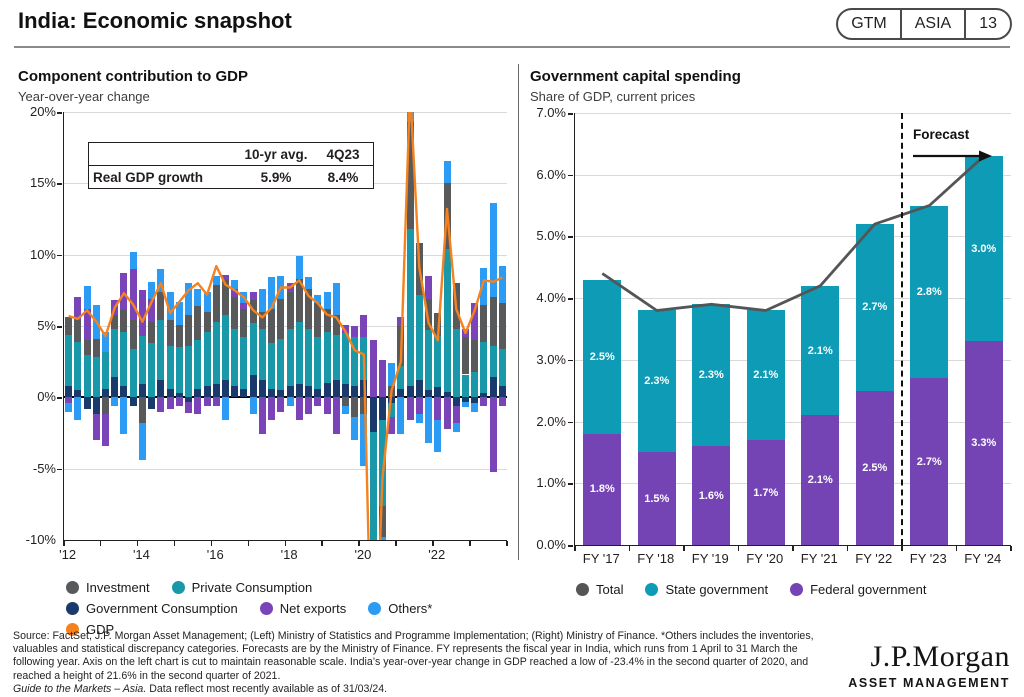 Image resolution: width=1024 pixels, height=697 pixels. What do you see at coordinates (363, 554) in the screenshot?
I see `x-tick-label: '20` at bounding box center [363, 554].